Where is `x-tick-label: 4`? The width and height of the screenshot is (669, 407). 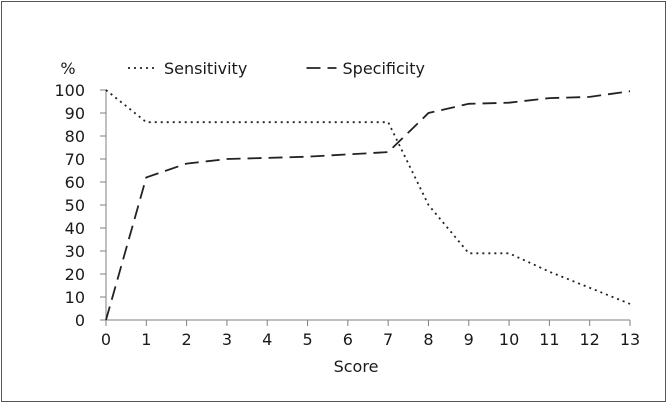
x-tick-label: 4 is located at coordinates (267, 339).